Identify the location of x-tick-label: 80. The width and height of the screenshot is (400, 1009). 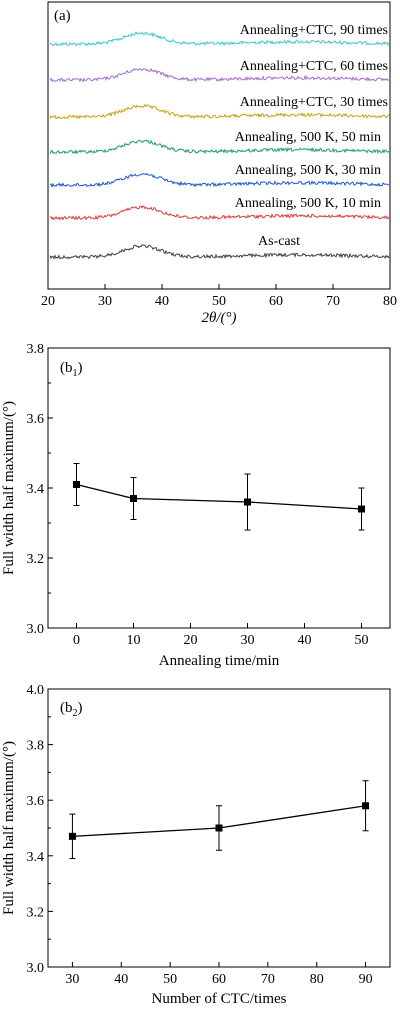
(390, 301).